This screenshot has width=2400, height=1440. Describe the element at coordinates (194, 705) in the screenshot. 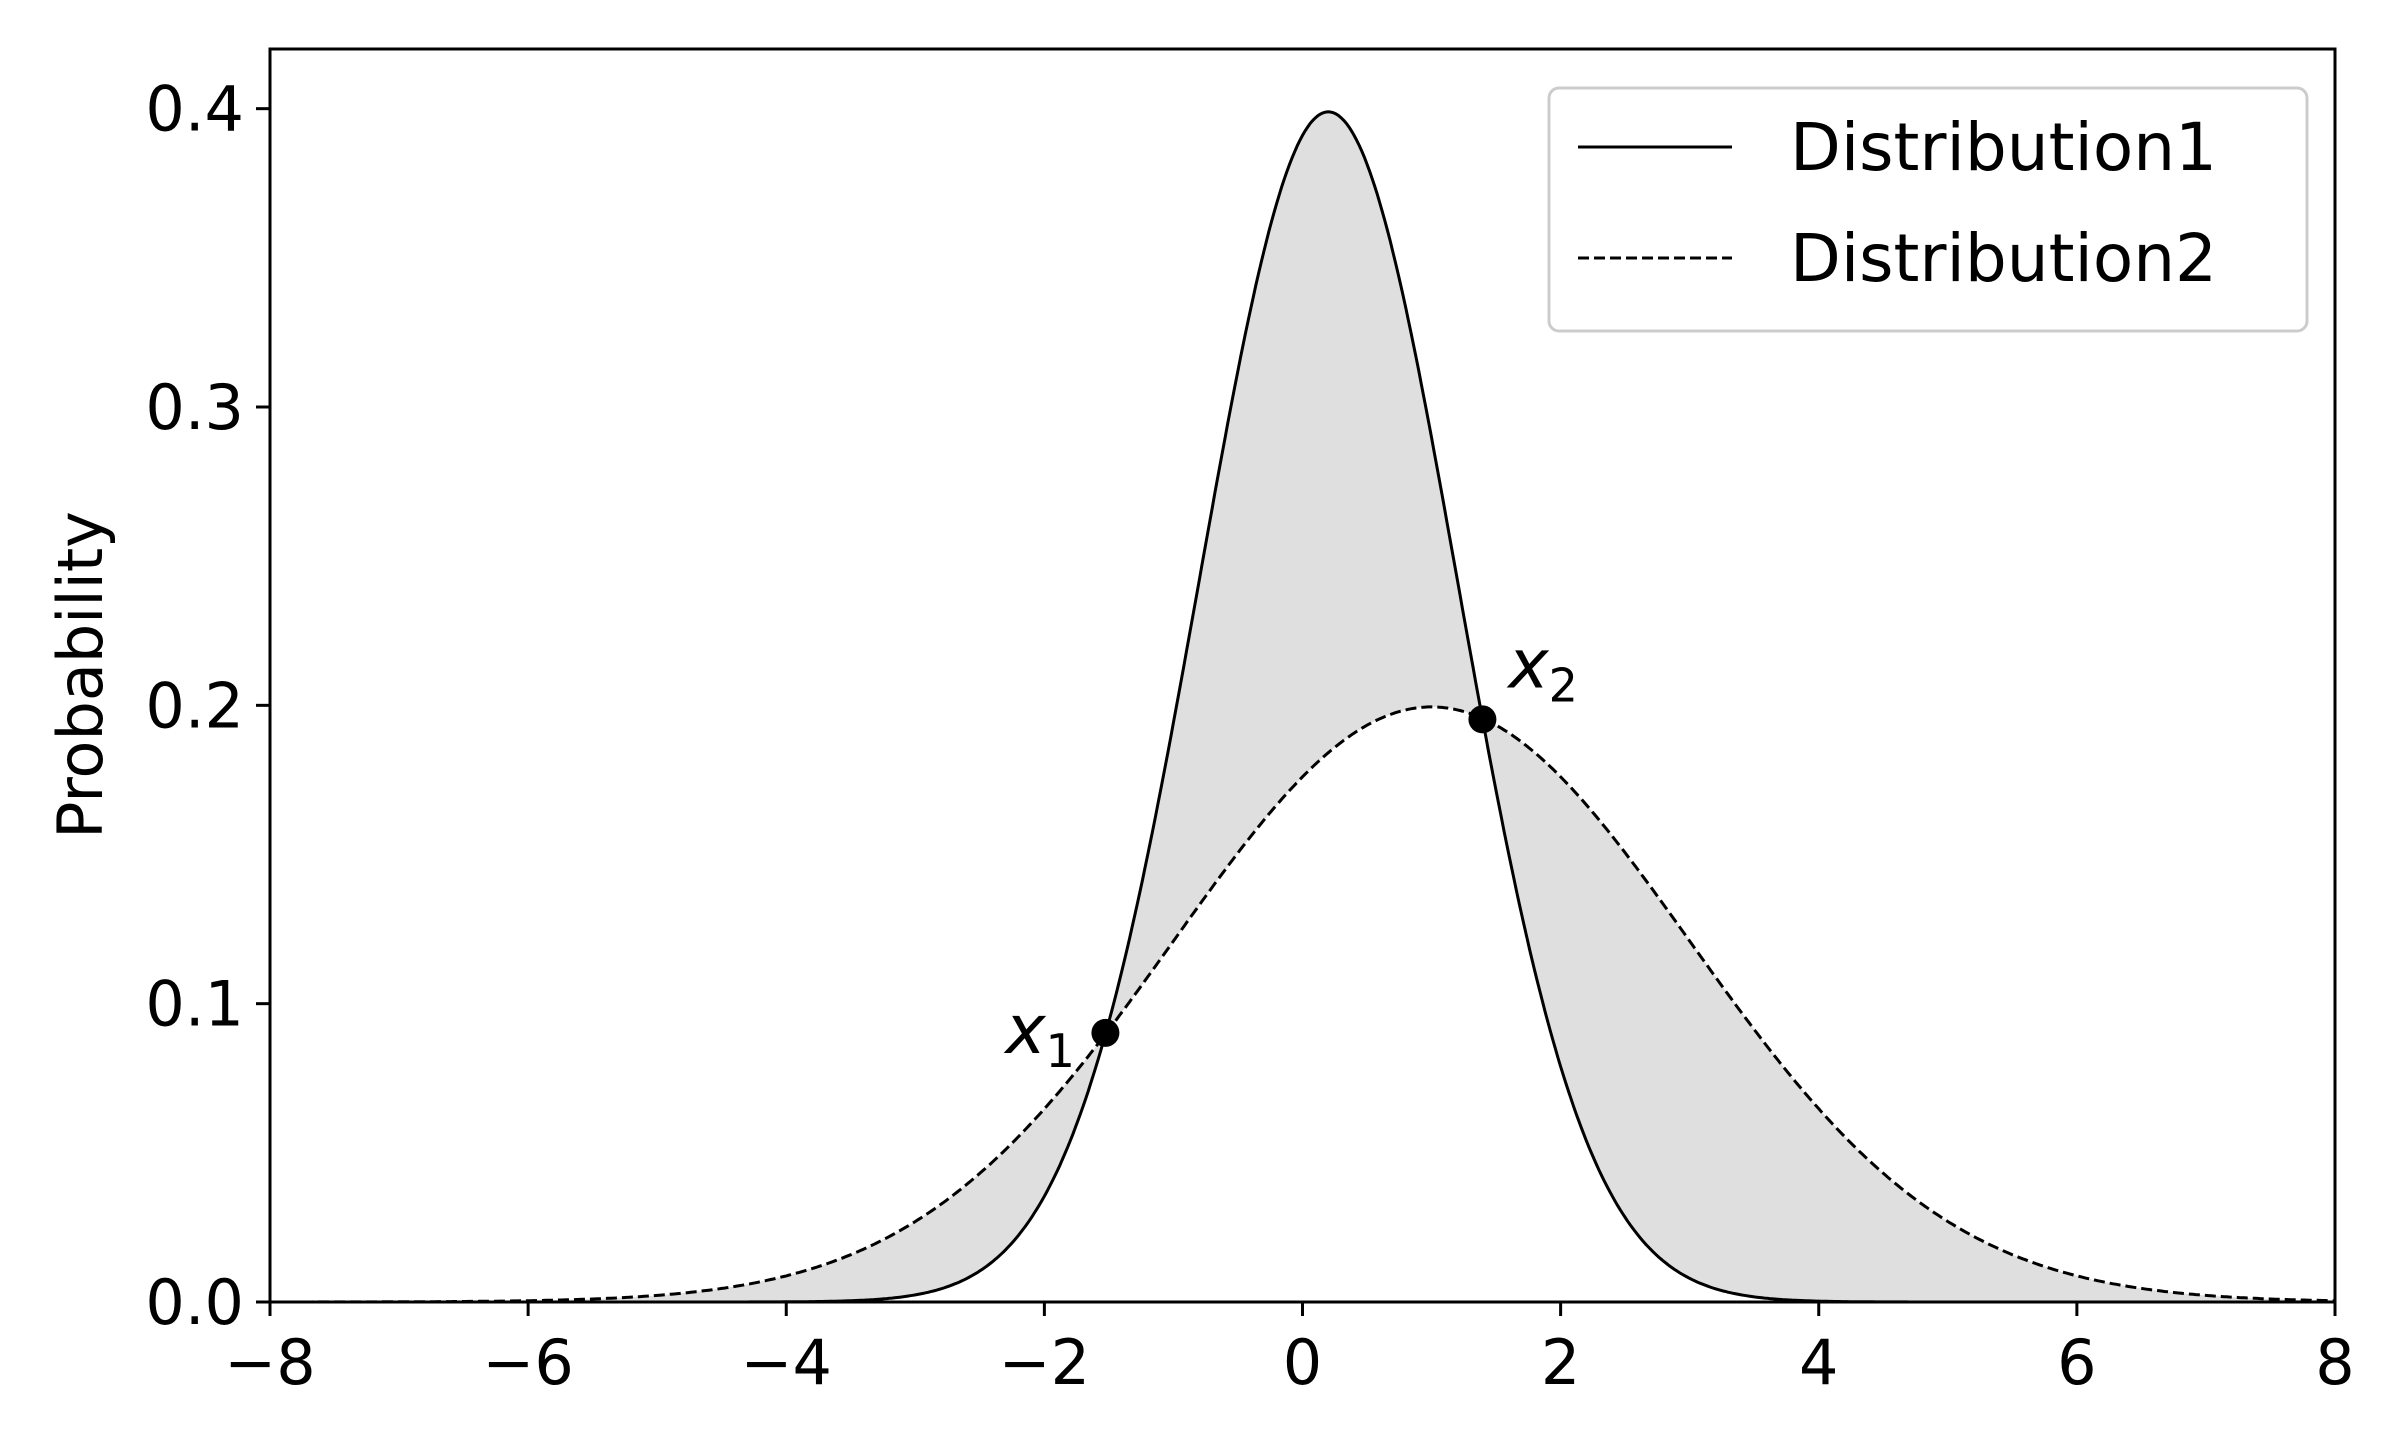

I see `y-tick-label: 0.2` at that location.